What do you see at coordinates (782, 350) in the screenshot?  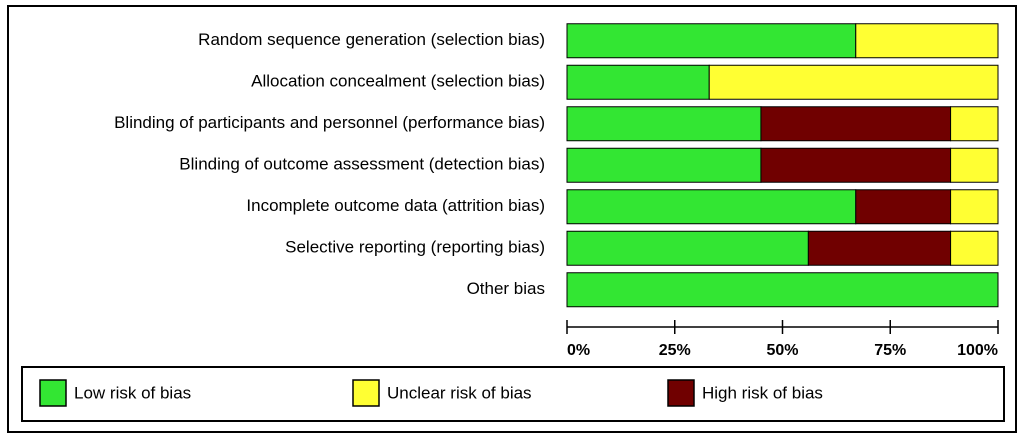 I see `x-tick-label: 50%` at bounding box center [782, 350].